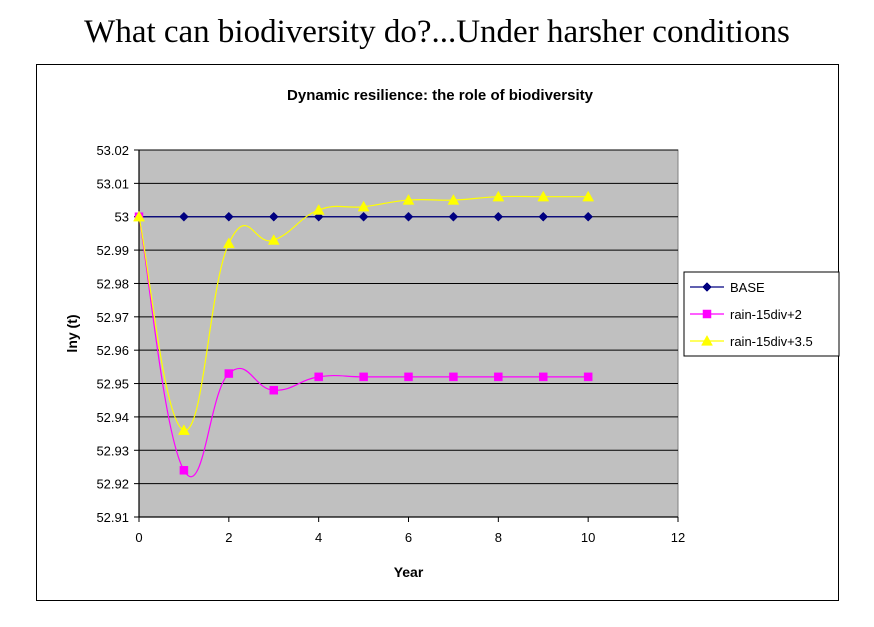  What do you see at coordinates (318, 537) in the screenshot?
I see `x-tick-label: 4` at bounding box center [318, 537].